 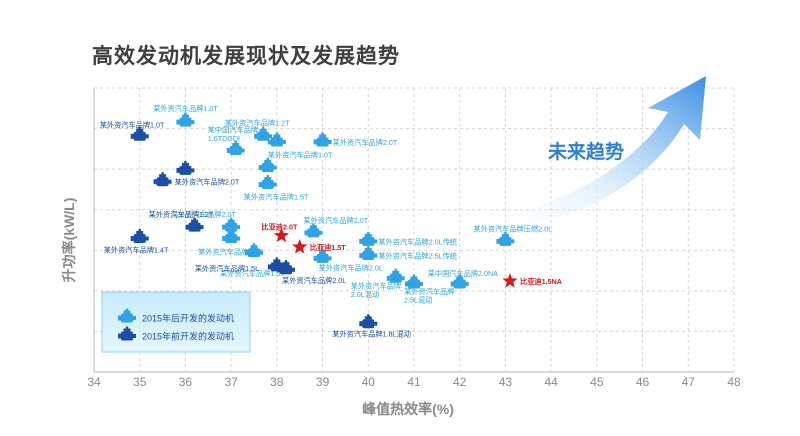 I want to click on x-tick-labels: 34 35 36 37 38 39 40 41 42 43 44 45 46 47 48, so click(x=414, y=382).